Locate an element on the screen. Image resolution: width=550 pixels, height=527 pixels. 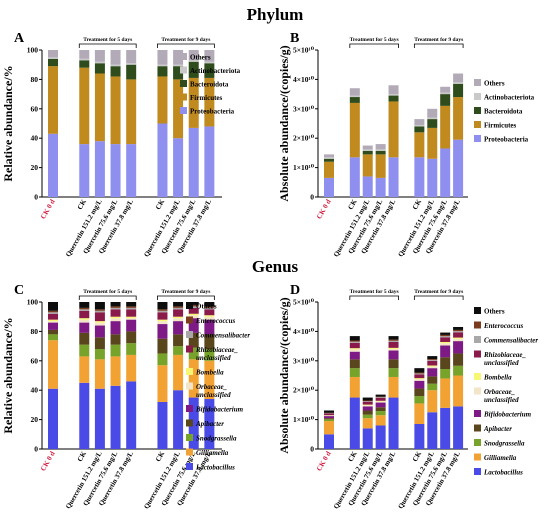
panel-letter: D is located at coordinates (295, 290).